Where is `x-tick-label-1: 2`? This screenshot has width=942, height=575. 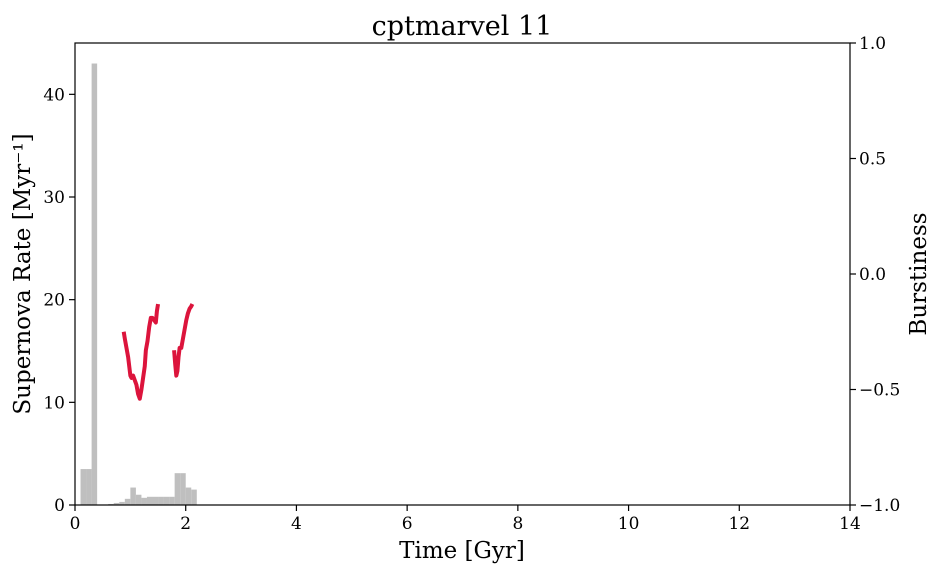
x-tick-label-1: 2 is located at coordinates (185, 524).